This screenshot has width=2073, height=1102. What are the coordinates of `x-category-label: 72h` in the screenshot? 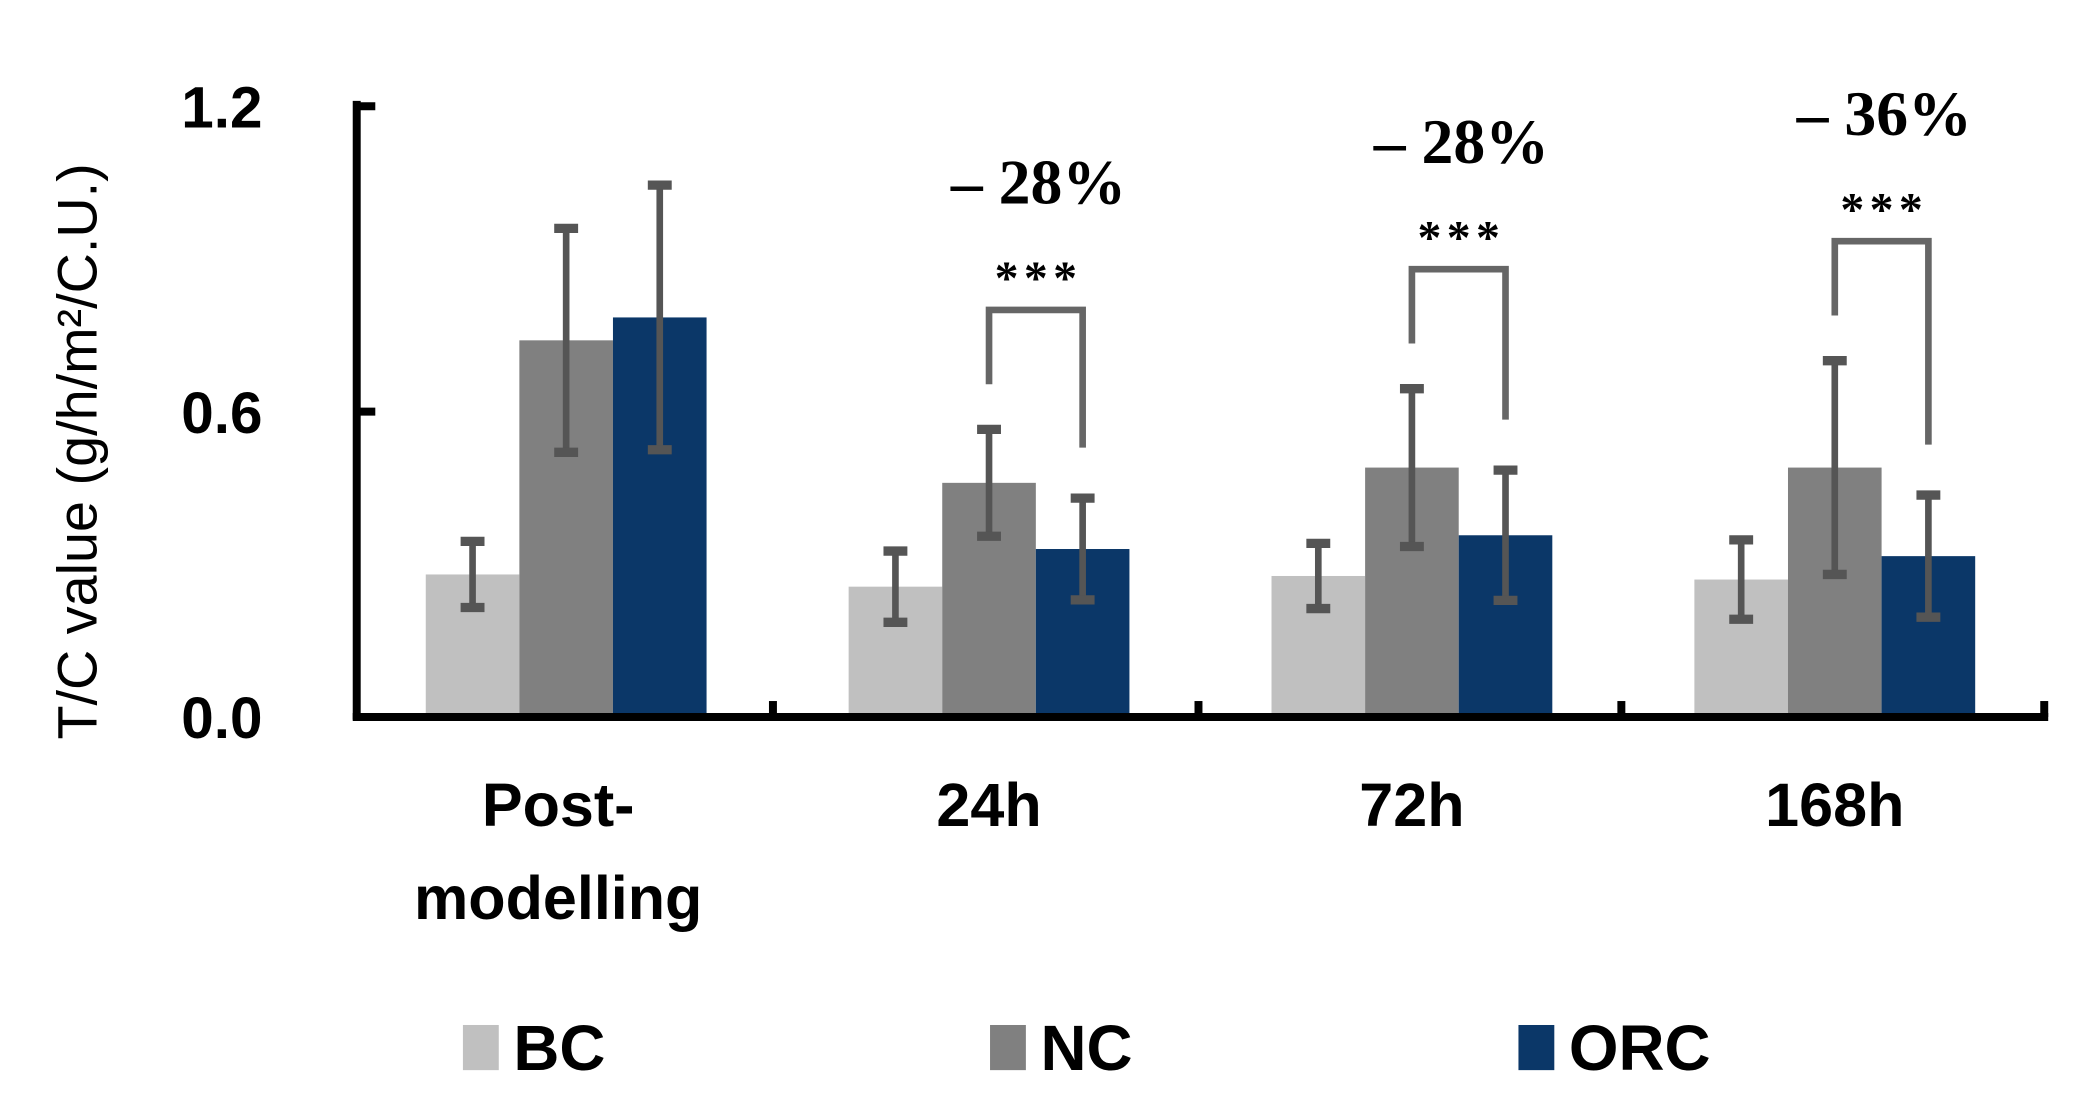 It's located at (1411, 805).